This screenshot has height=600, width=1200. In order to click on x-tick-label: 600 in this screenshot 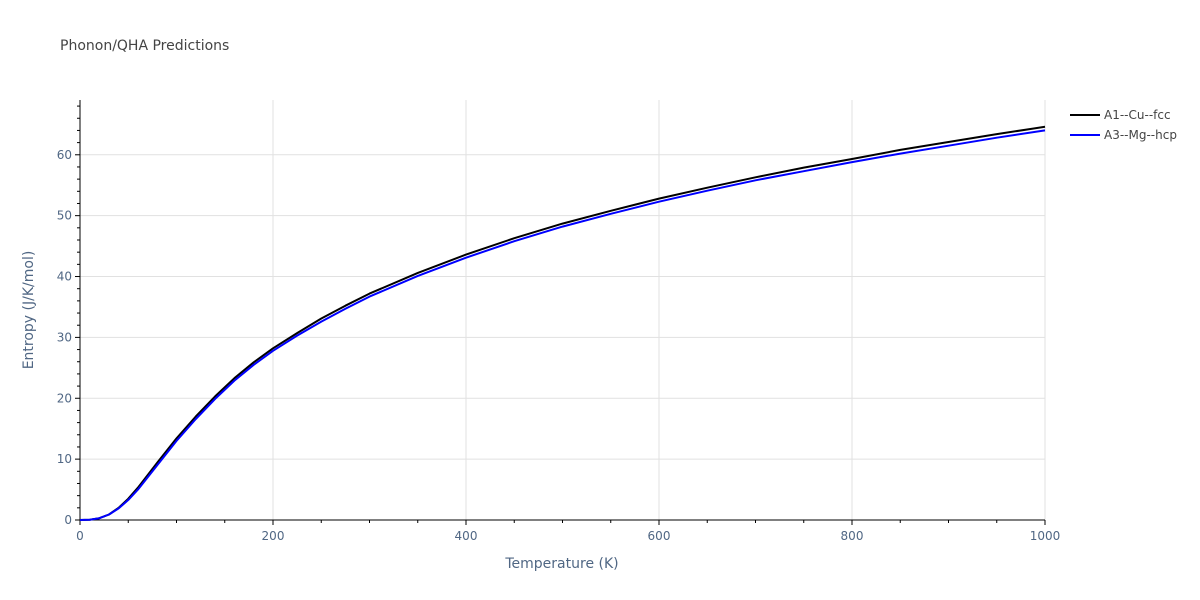, I will do `click(659, 536)`.